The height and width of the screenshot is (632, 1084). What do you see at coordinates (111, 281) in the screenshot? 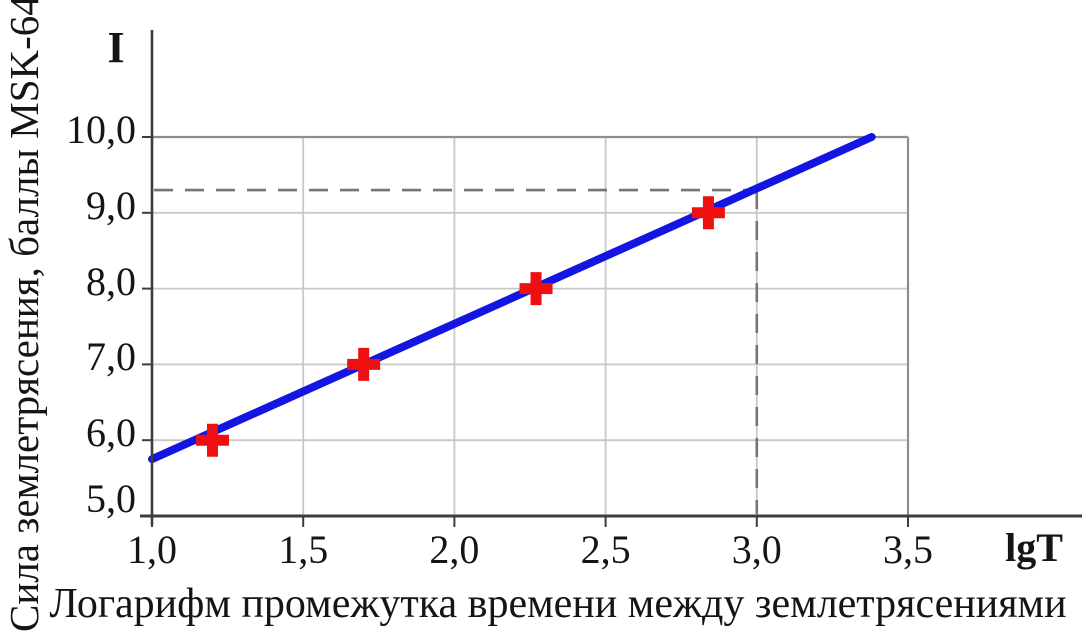
I see `y-tick-label: 8,0` at bounding box center [111, 281].